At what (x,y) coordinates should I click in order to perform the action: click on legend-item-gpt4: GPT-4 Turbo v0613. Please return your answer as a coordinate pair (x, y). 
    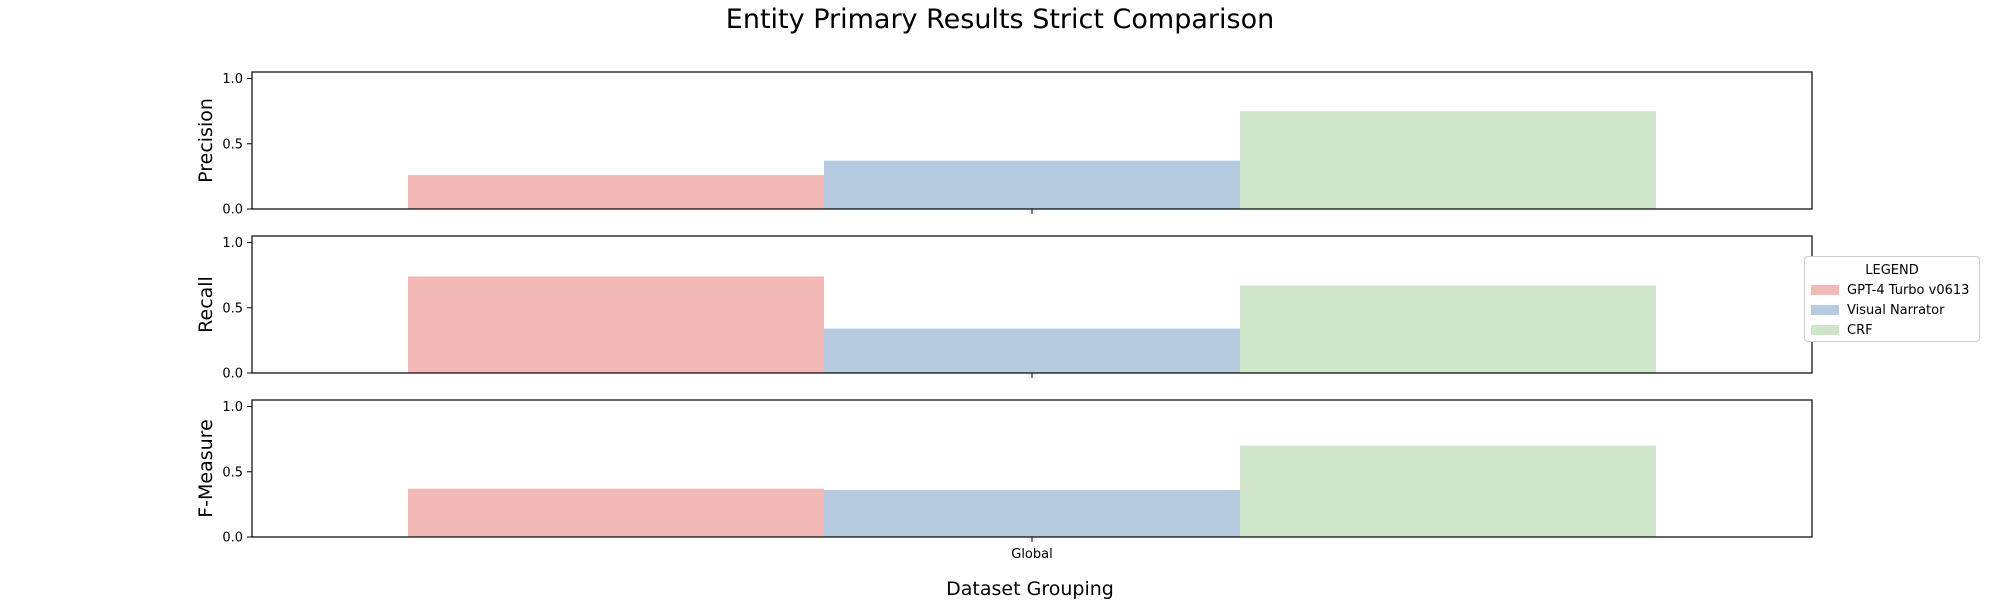
    Looking at the image, I should click on (1890, 290).